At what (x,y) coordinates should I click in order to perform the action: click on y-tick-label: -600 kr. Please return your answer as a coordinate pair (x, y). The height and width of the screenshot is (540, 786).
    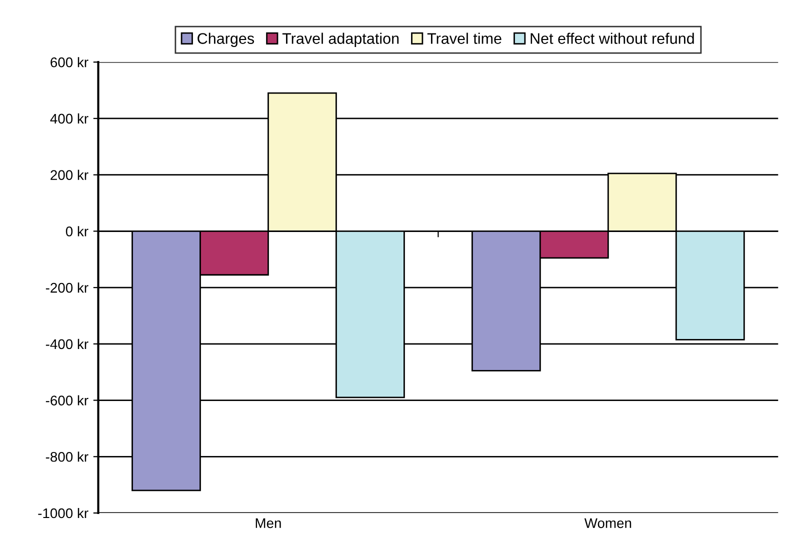
    Looking at the image, I should click on (67, 400).